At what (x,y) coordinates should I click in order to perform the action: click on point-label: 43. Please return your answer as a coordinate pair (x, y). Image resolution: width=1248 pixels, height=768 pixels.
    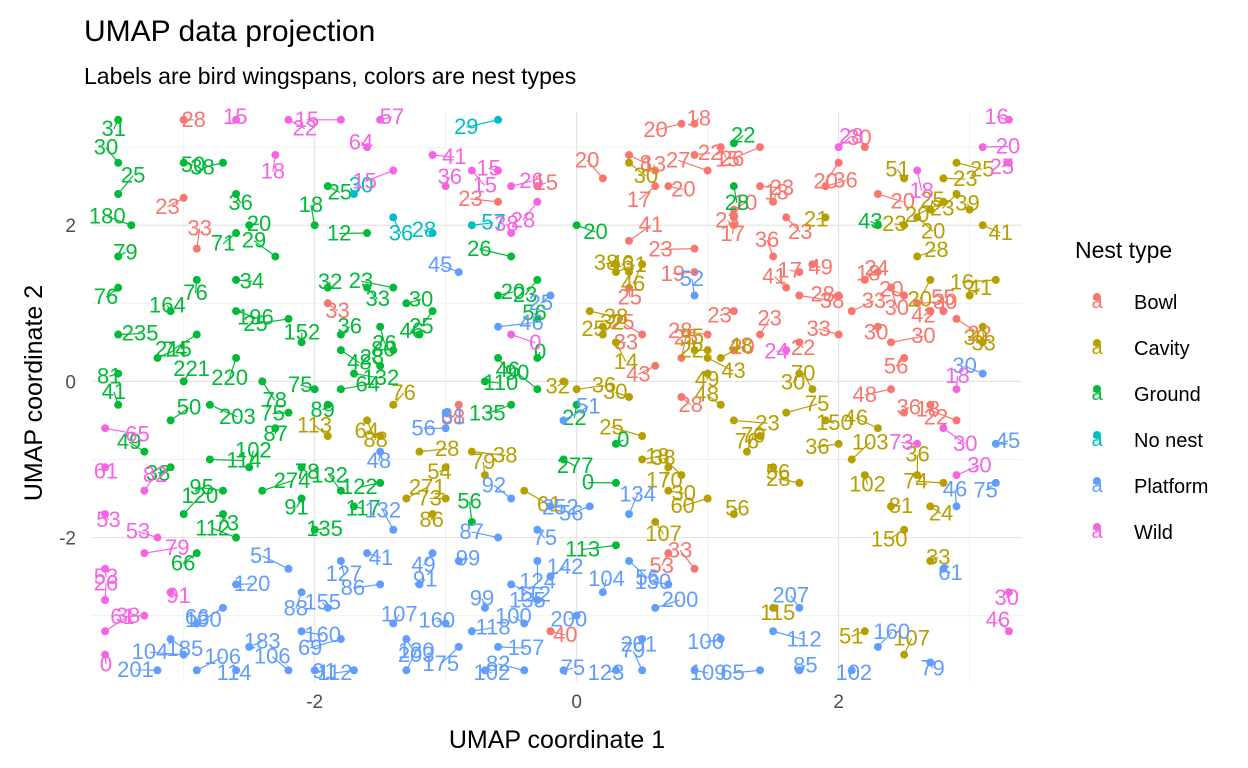
    Looking at the image, I should click on (733, 370).